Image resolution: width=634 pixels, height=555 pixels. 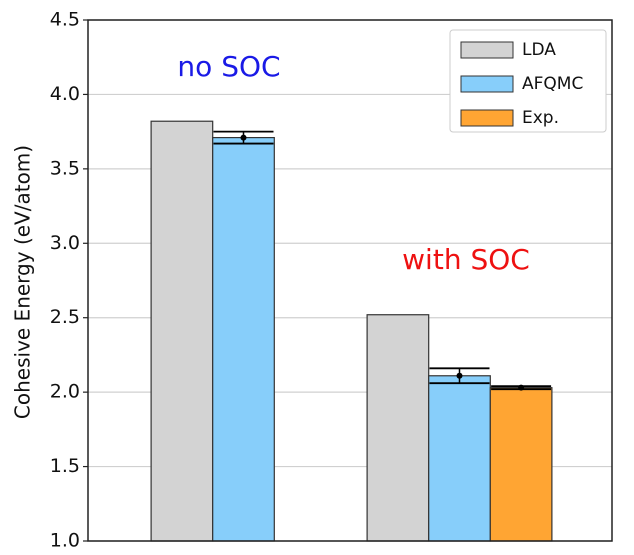 I want to click on y-tick-label: 1.0, so click(x=65, y=541).